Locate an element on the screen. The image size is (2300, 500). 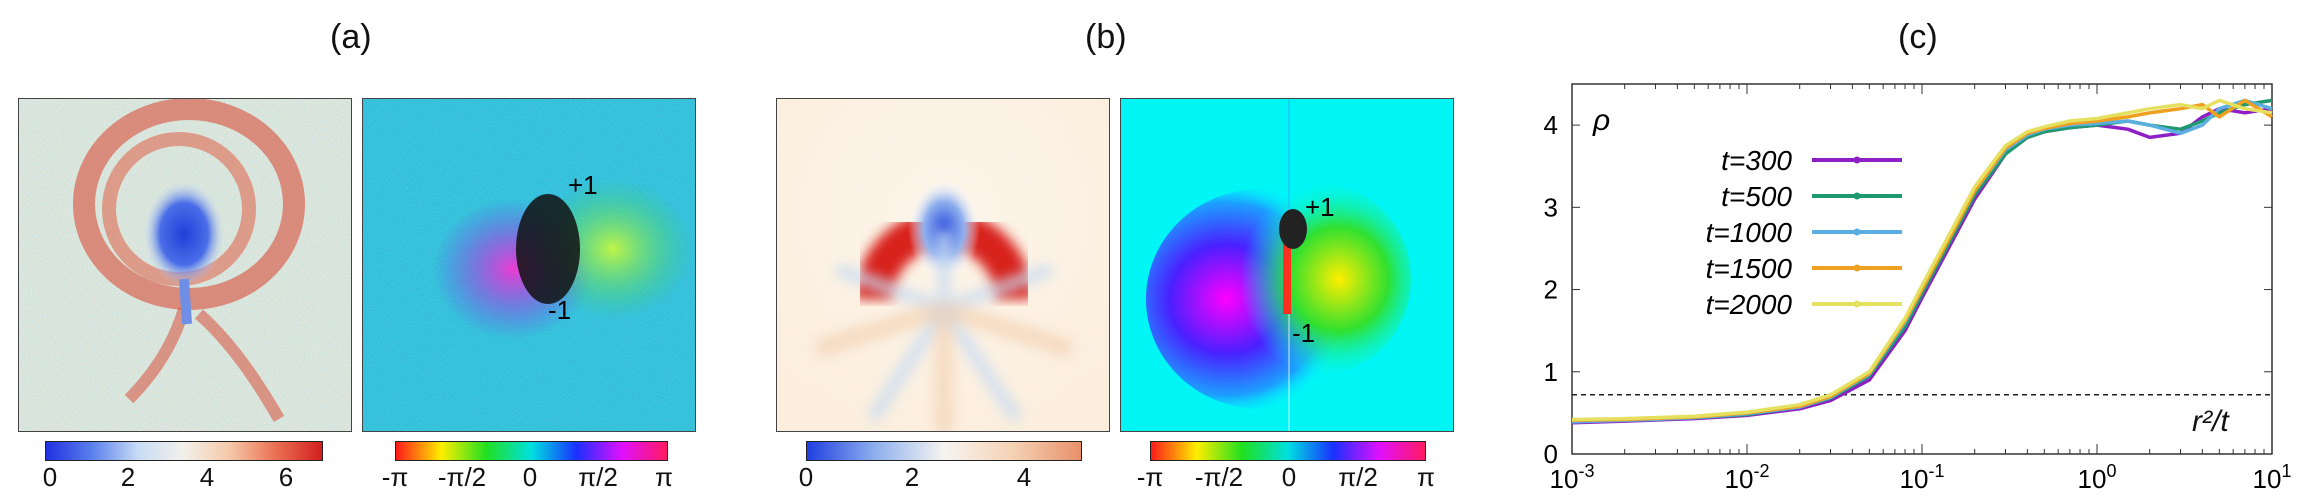
x-axis-label-display: r²/t is located at coordinates (2210, 422).